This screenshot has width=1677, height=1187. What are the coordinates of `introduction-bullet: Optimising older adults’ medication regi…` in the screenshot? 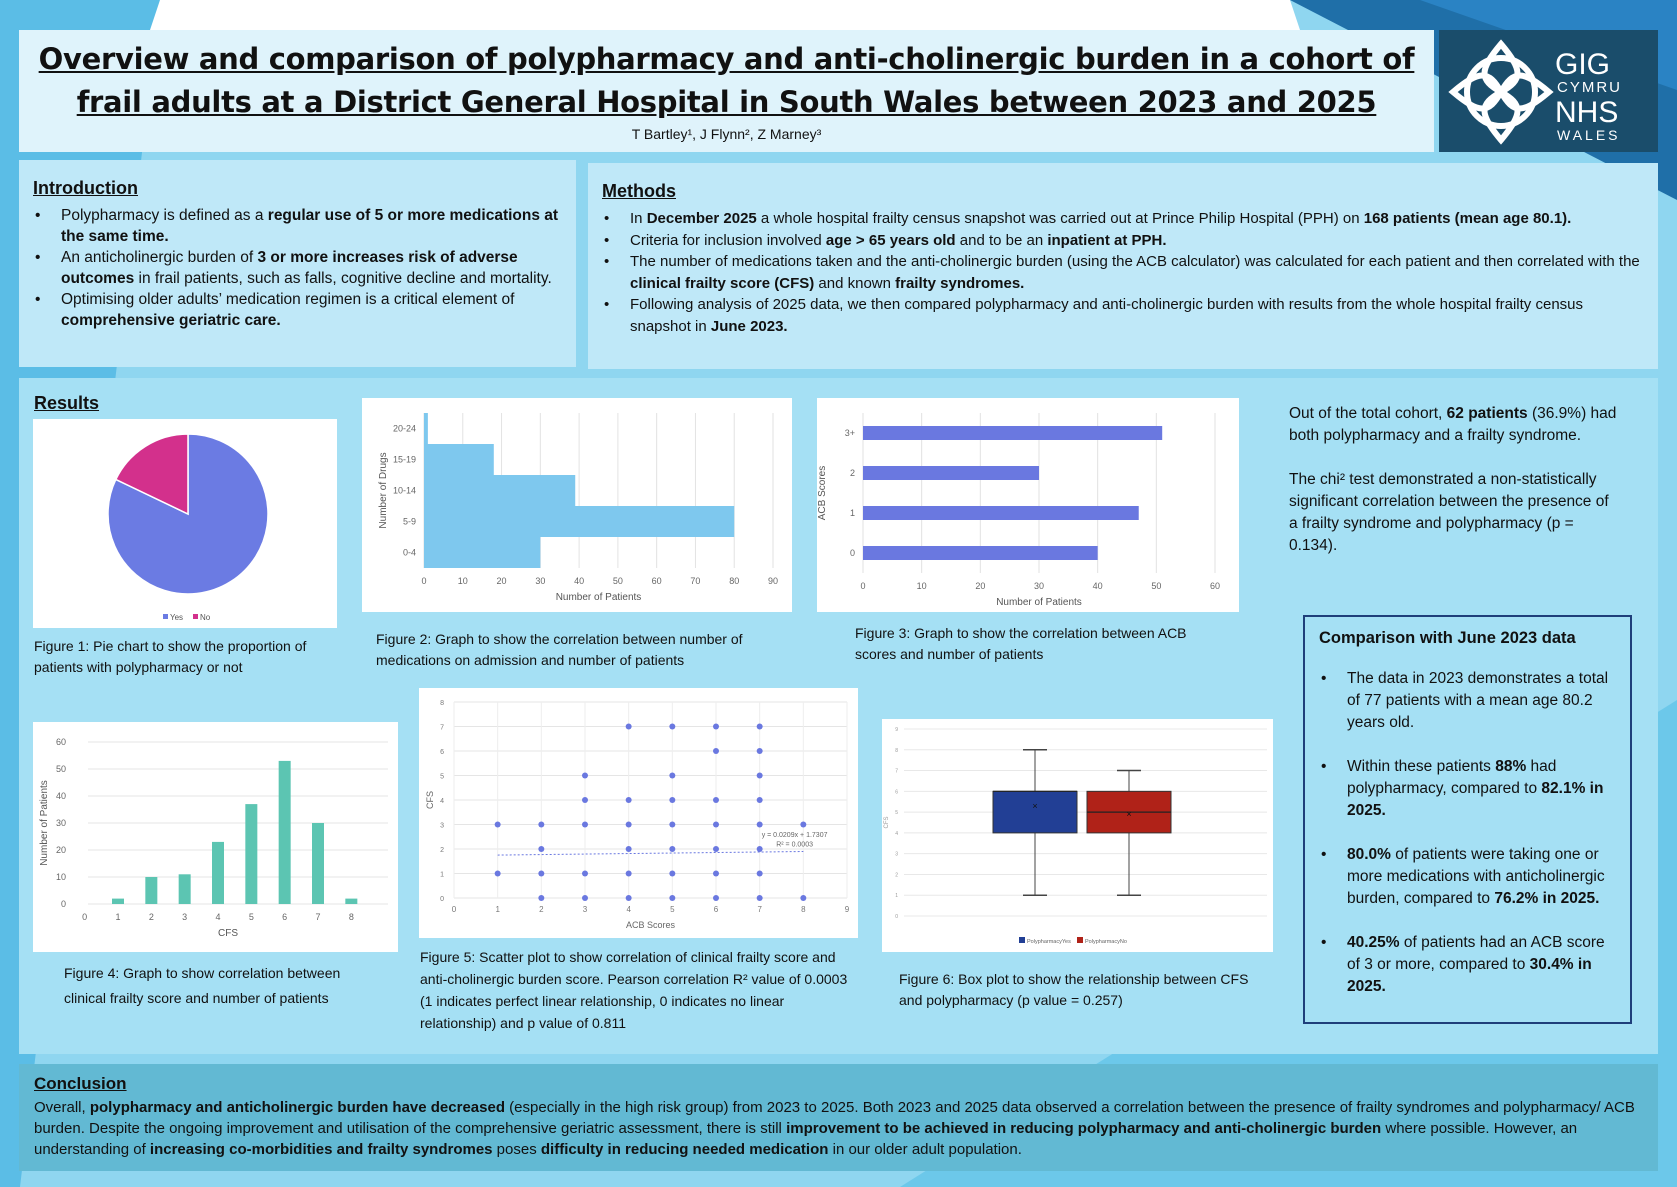 It's located at (297, 310).